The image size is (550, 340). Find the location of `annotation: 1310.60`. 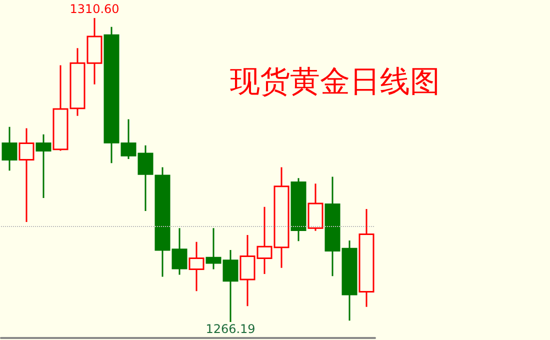

annotation: 1310.60 is located at coordinates (95, 9).